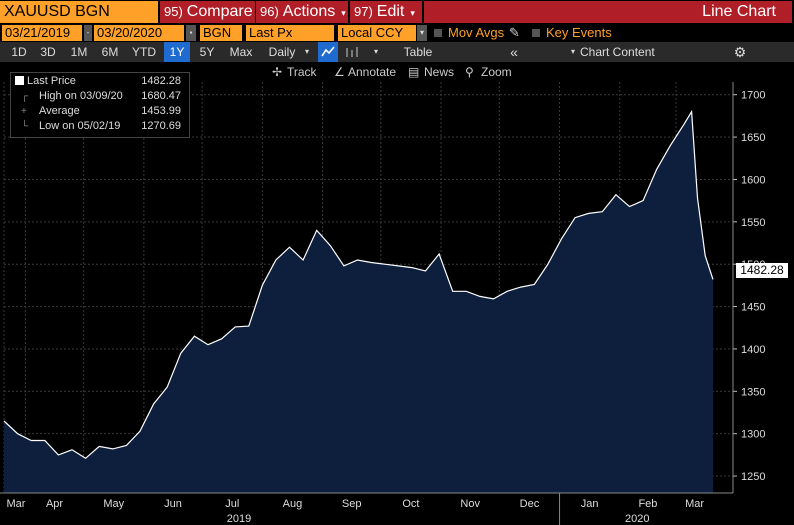 The height and width of the screenshot is (525, 794). What do you see at coordinates (418, 52) in the screenshot?
I see `table-button: Table` at bounding box center [418, 52].